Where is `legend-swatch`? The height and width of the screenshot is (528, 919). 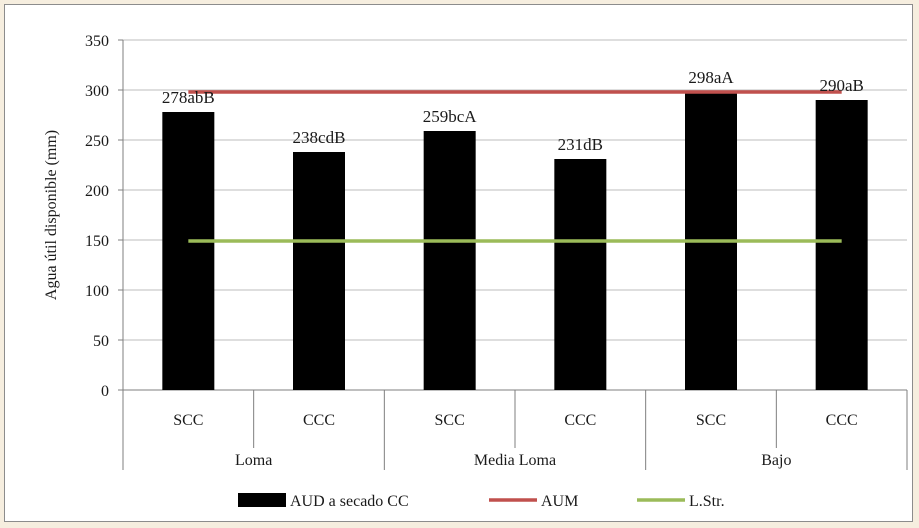
legend-swatch is located at coordinates (262, 500).